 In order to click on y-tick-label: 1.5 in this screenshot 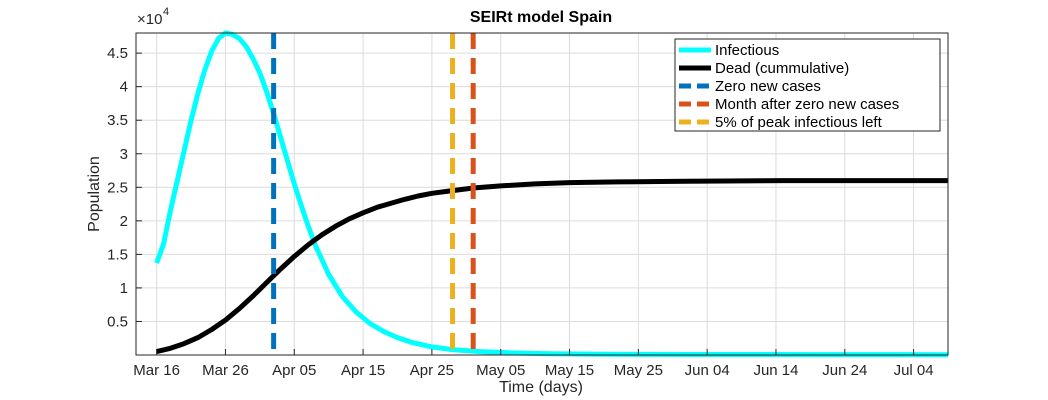, I will do `click(117, 254)`.